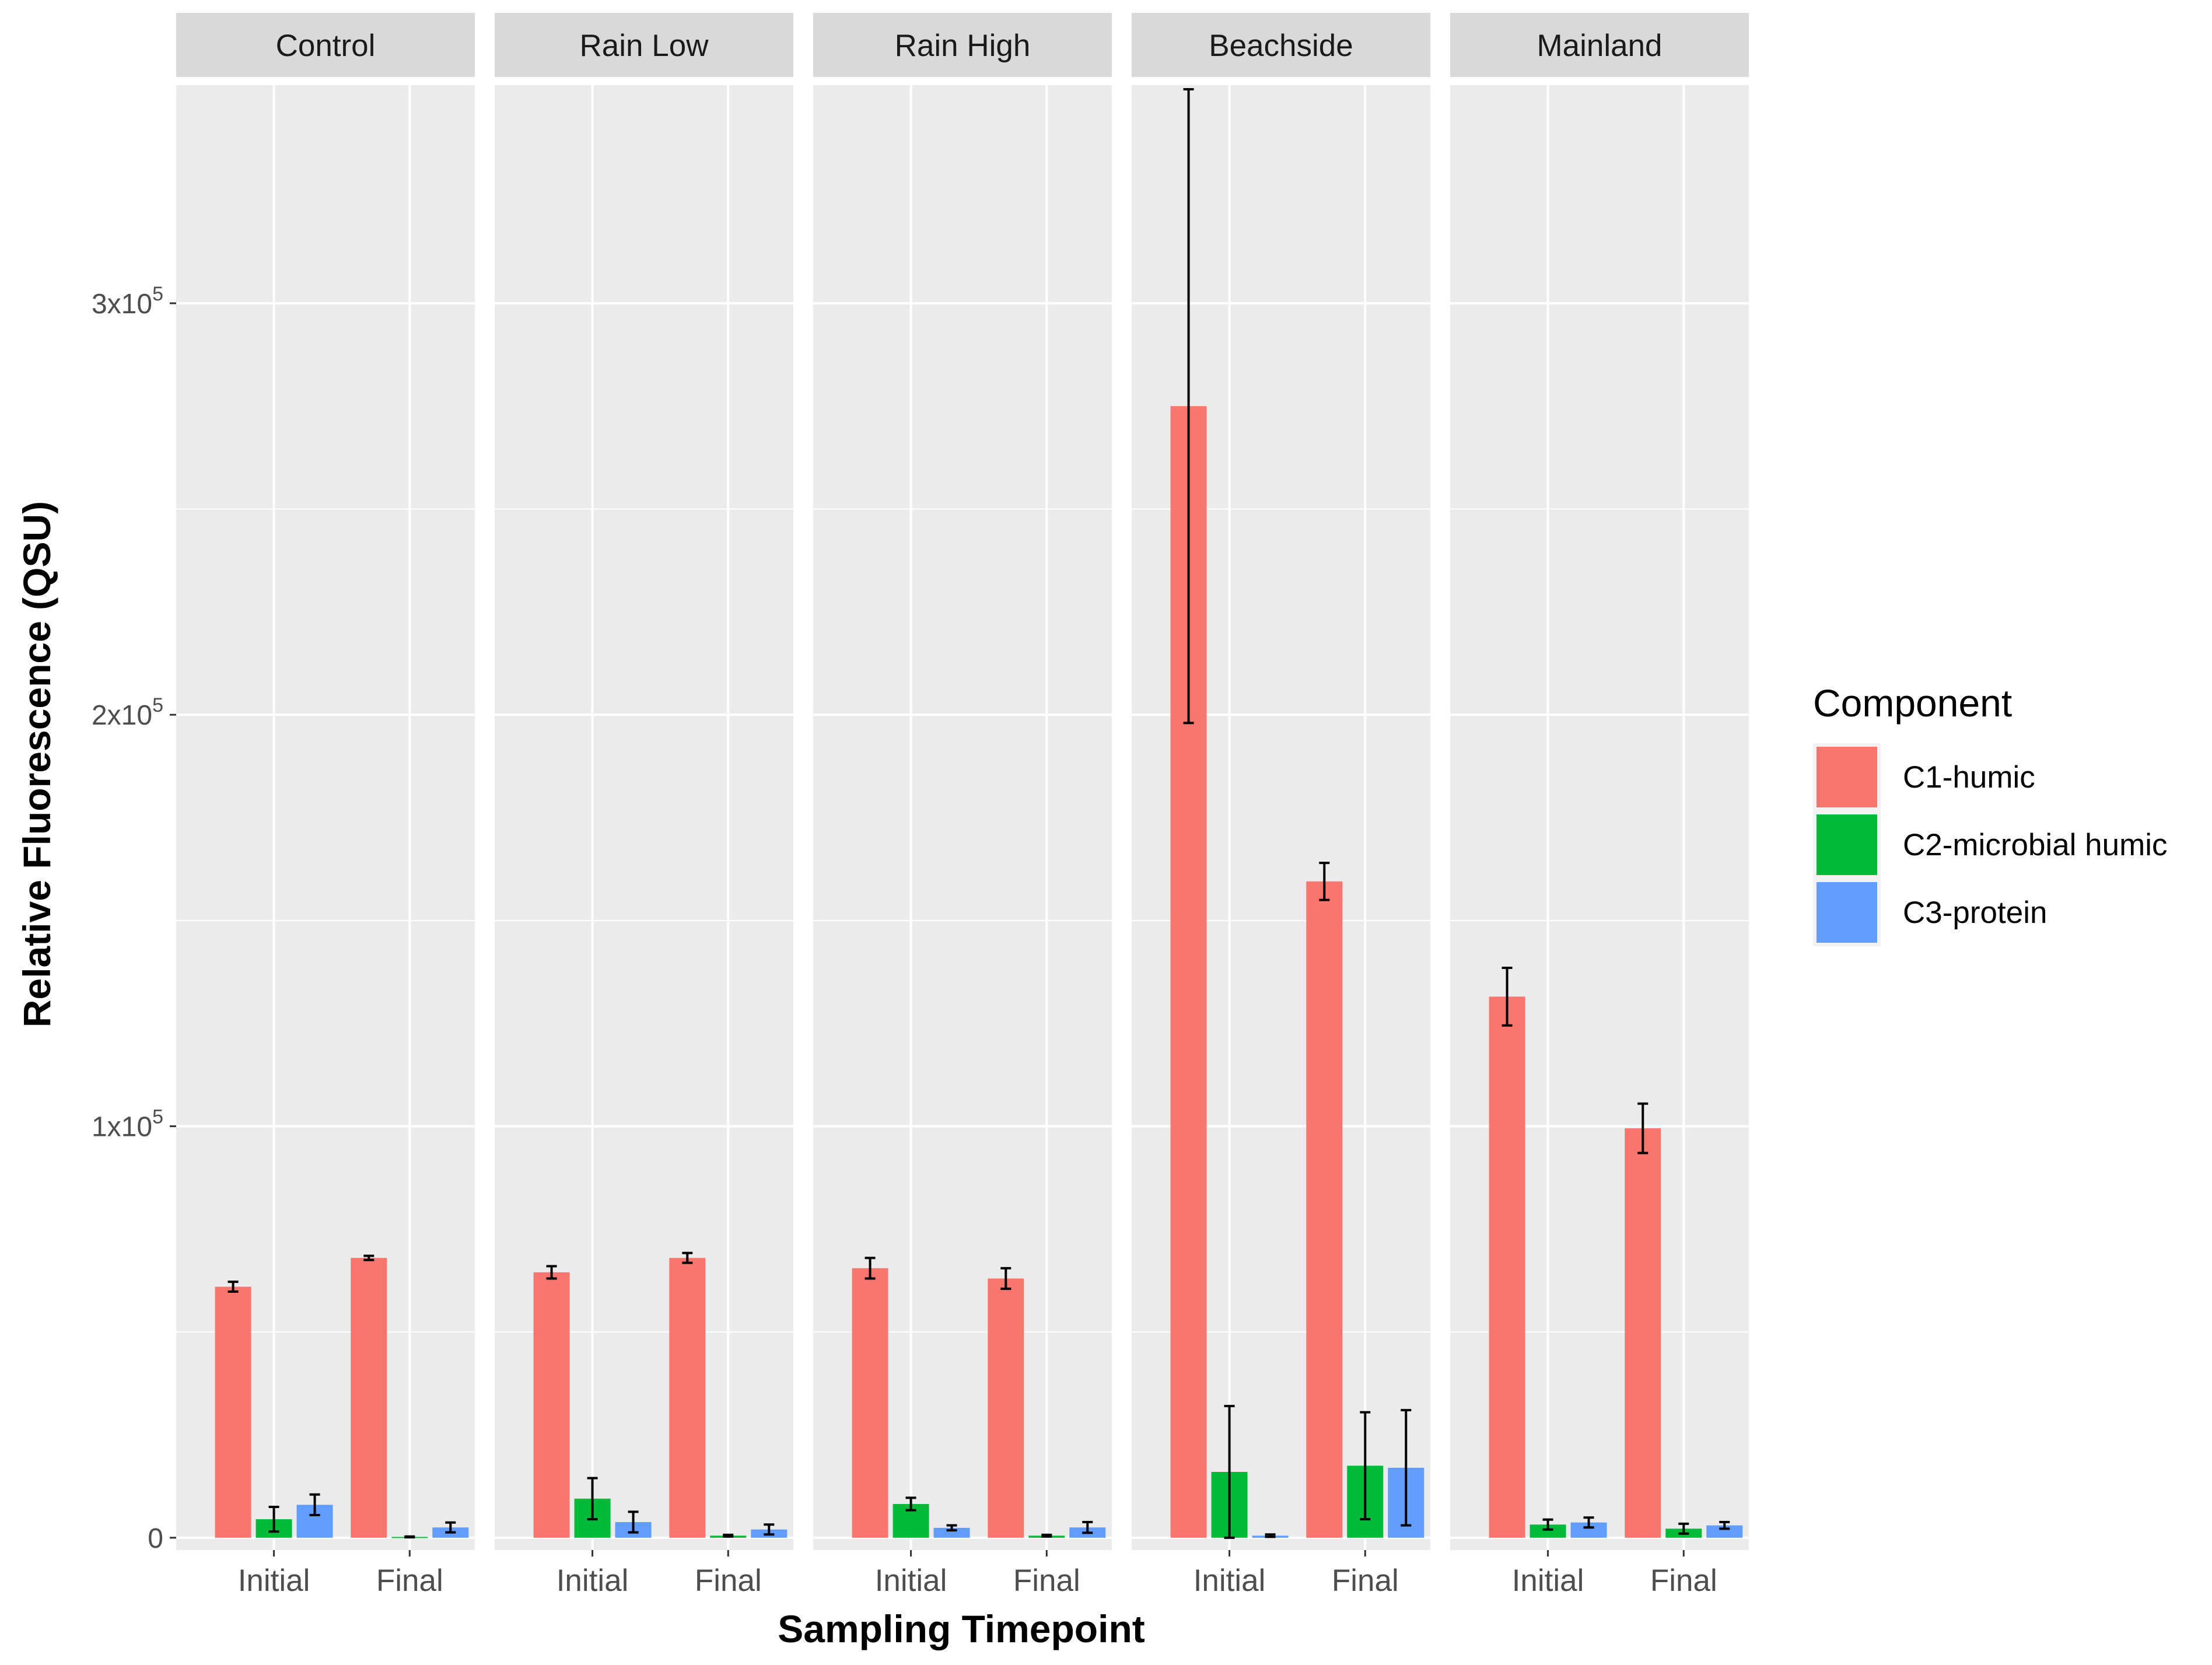 Image resolution: width=2212 pixels, height=1665 pixels. What do you see at coordinates (1643, 1333) in the screenshot?
I see `bar-mainland-final-c1-humic` at bounding box center [1643, 1333].